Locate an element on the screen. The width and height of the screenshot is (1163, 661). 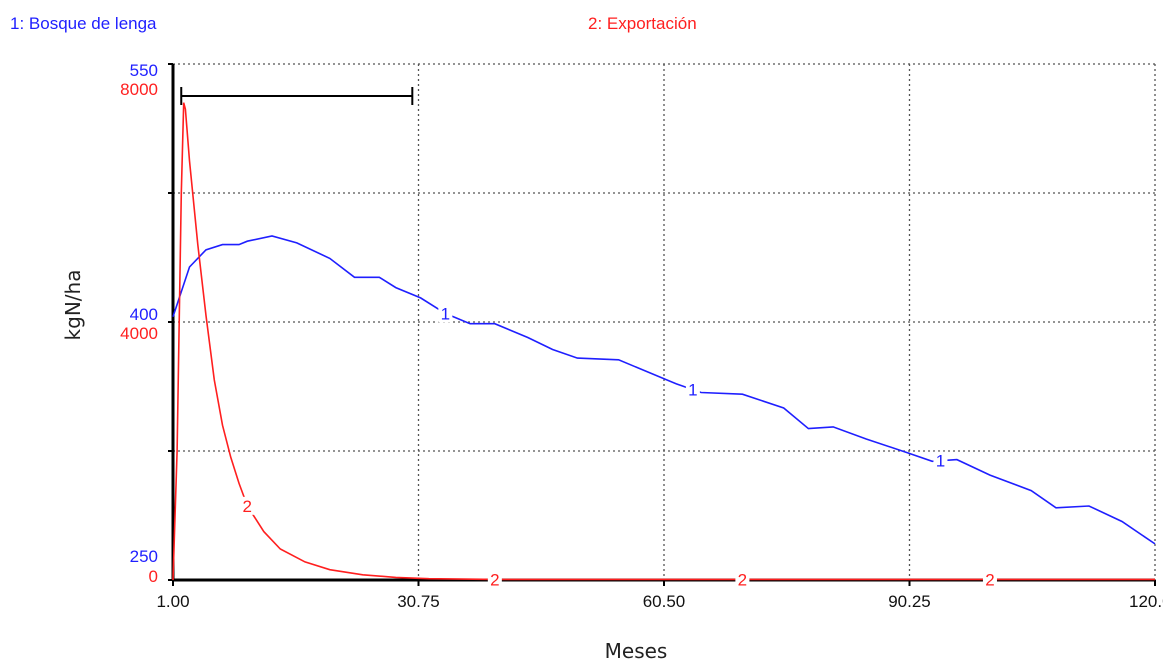
x-tick-label: 90.25 is located at coordinates (909, 601).